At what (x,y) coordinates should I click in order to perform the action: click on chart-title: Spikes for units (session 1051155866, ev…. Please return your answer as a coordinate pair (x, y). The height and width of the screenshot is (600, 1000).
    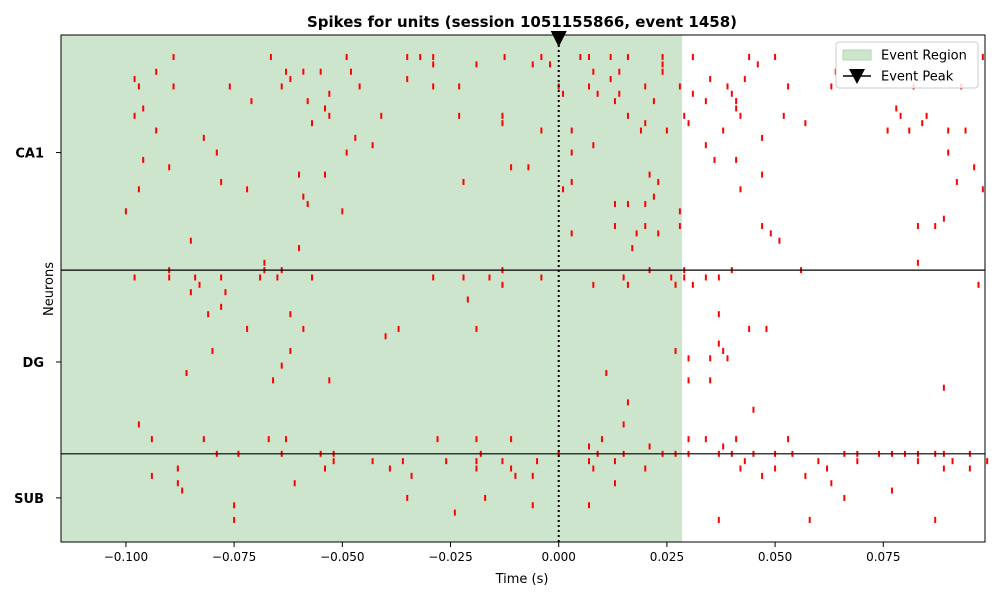
    Looking at the image, I should click on (522, 22).